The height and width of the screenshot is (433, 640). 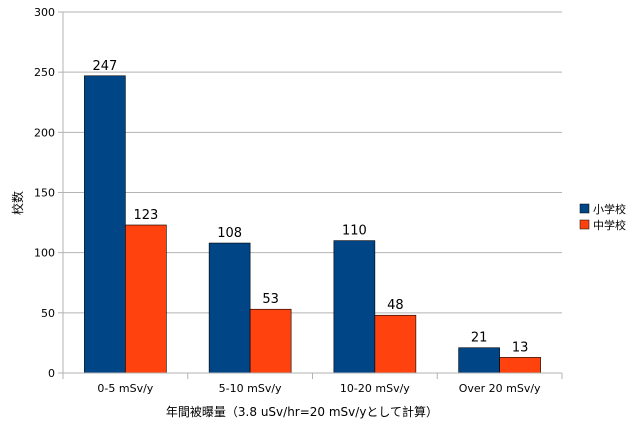 What do you see at coordinates (104, 66) in the screenshot?
I see `data-label: 247` at bounding box center [104, 66].